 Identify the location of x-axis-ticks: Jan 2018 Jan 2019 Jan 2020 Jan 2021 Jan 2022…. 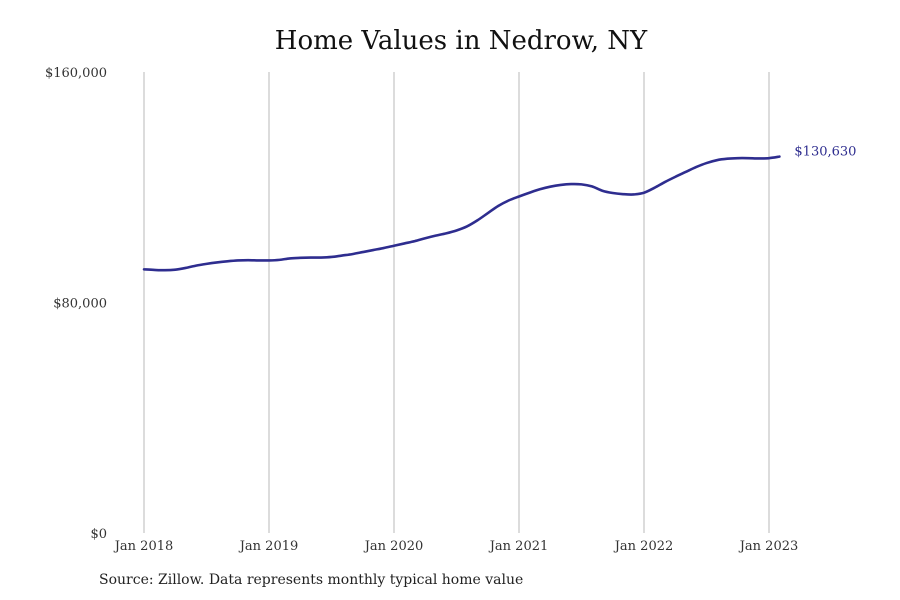
(456, 546).